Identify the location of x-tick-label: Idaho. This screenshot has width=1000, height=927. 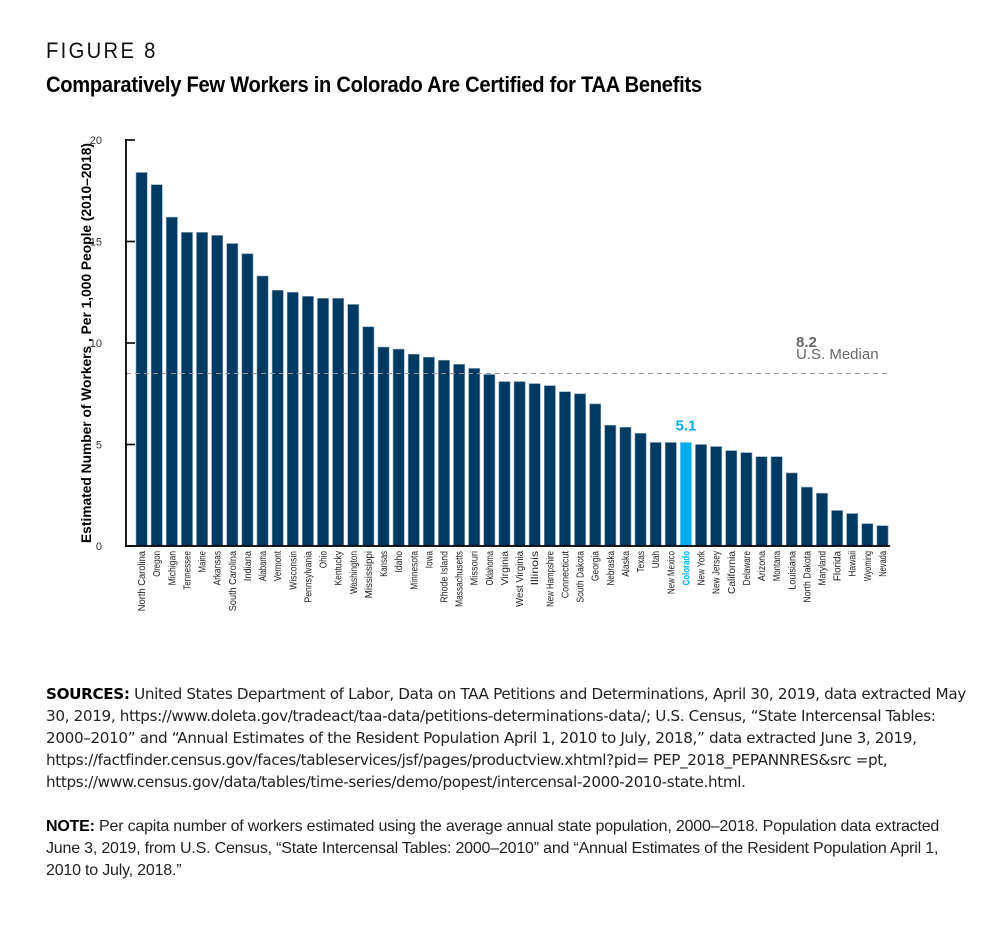
(399, 562).